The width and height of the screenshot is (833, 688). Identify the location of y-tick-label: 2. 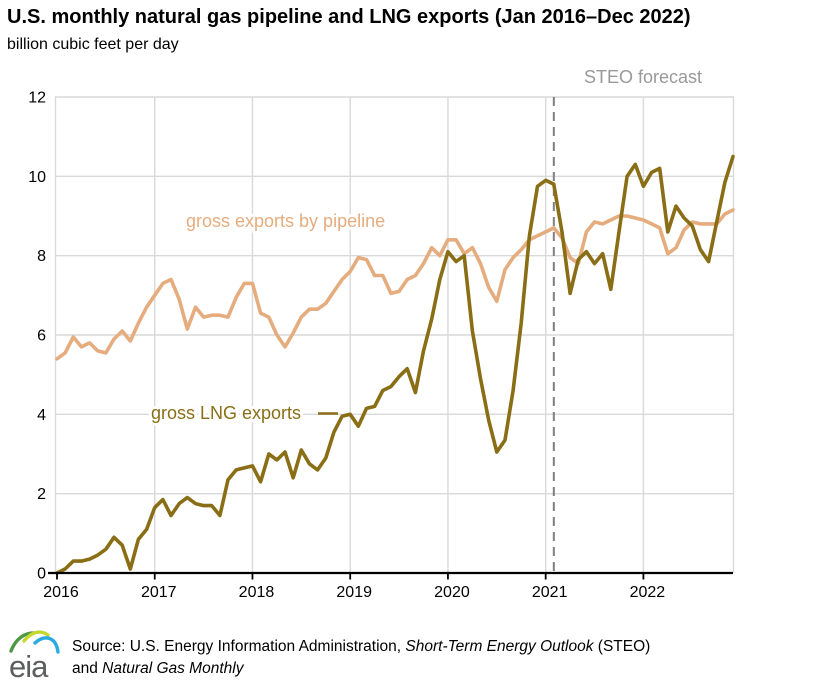
(41, 494).